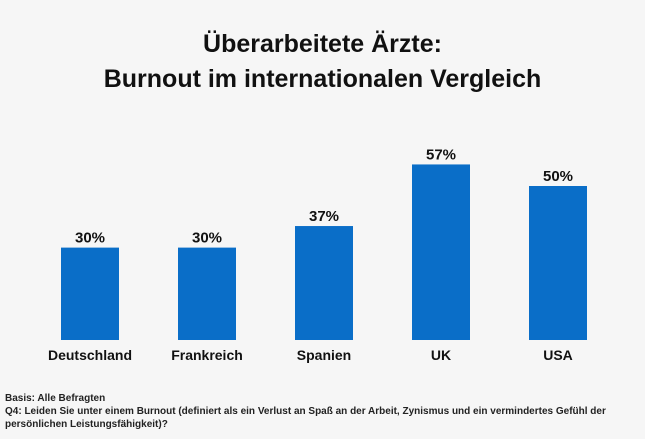  I want to click on bar-uk, so click(441, 252).